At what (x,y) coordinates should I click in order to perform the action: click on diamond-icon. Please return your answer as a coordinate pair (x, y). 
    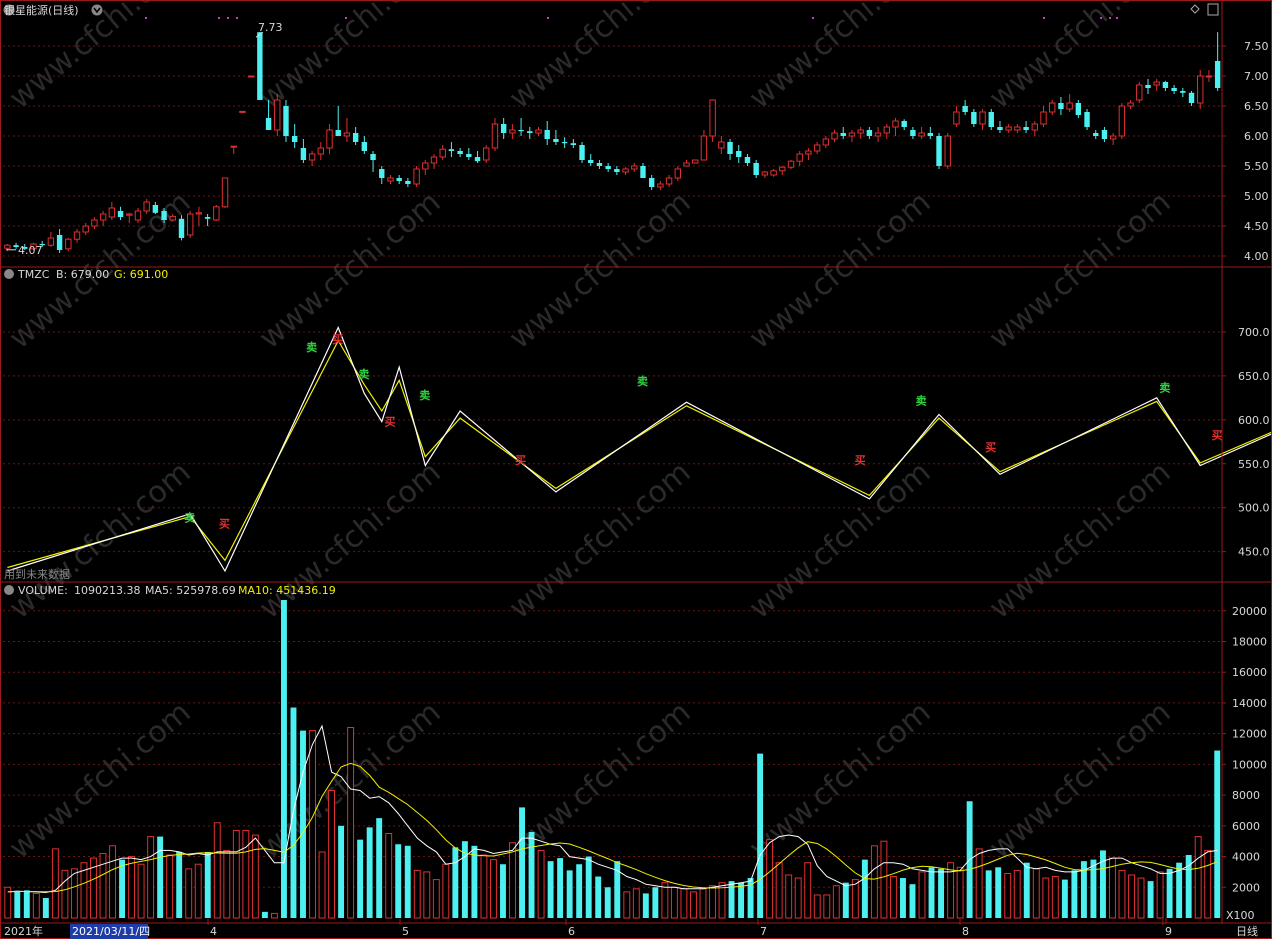
    Looking at the image, I should click on (1195, 9).